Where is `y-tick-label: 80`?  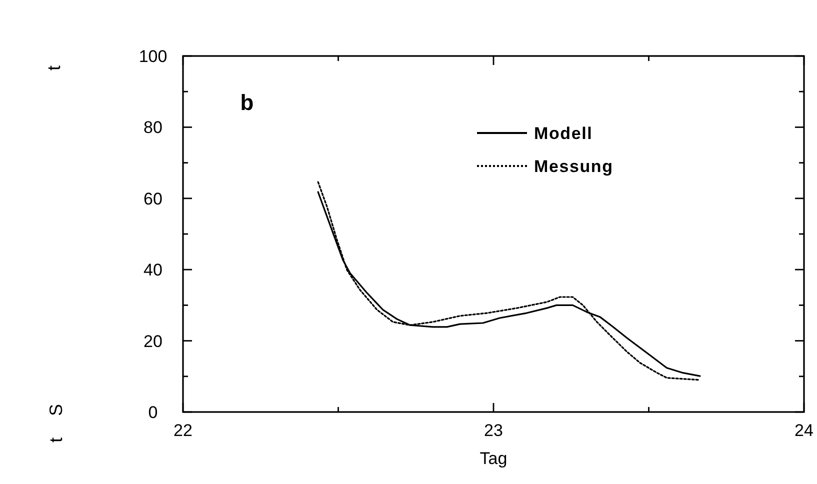 y-tick-label: 80 is located at coordinates (153, 128).